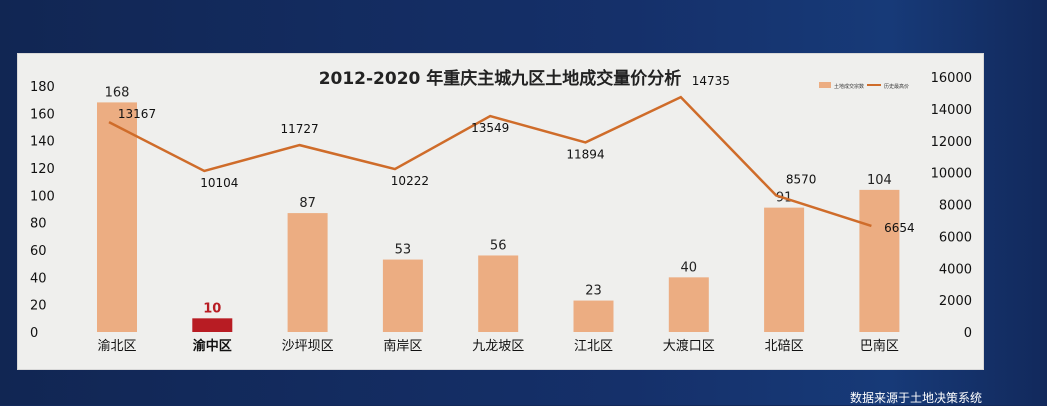  Describe the element at coordinates (849, 86) in the screenshot. I see `legend-bar-label: 土地成交宗数` at that location.